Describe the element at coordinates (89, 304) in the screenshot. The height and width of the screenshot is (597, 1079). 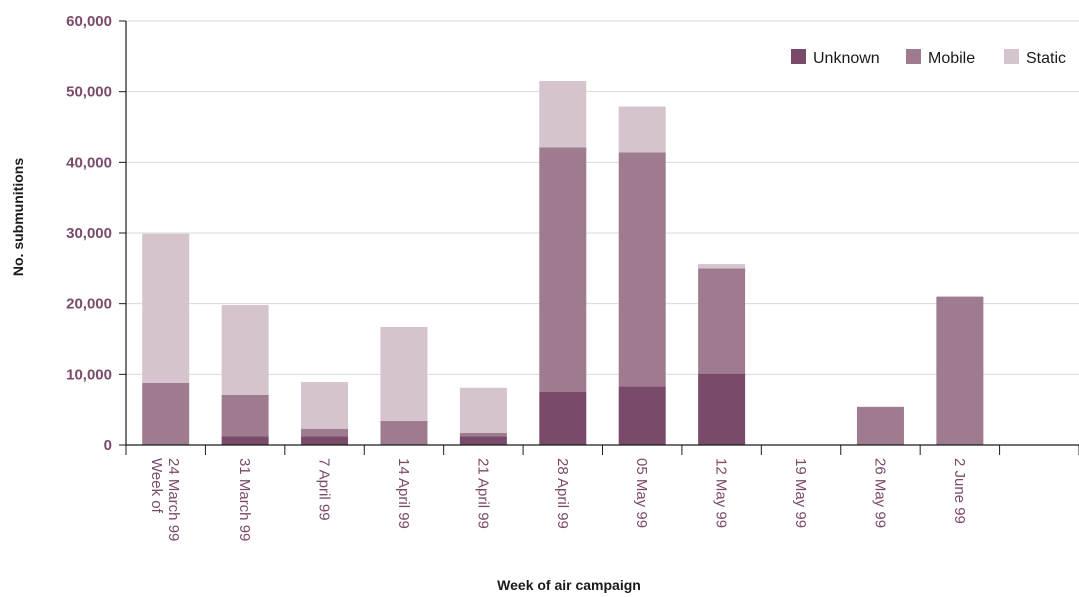
I see `y-tick-label: 20,000` at that location.